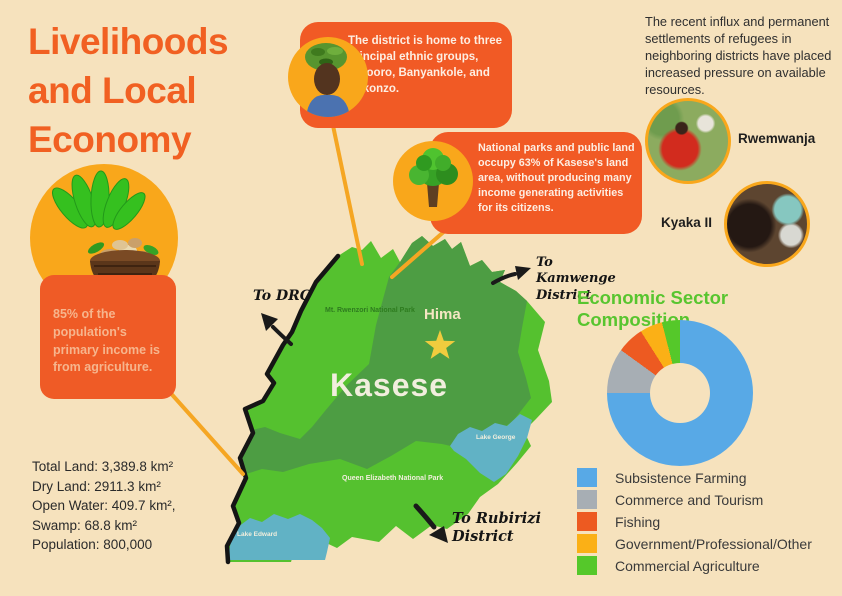 Image resolution: width=842 pixels, height=596 pixels. I want to click on legend-row: Fishing, so click(694, 521).